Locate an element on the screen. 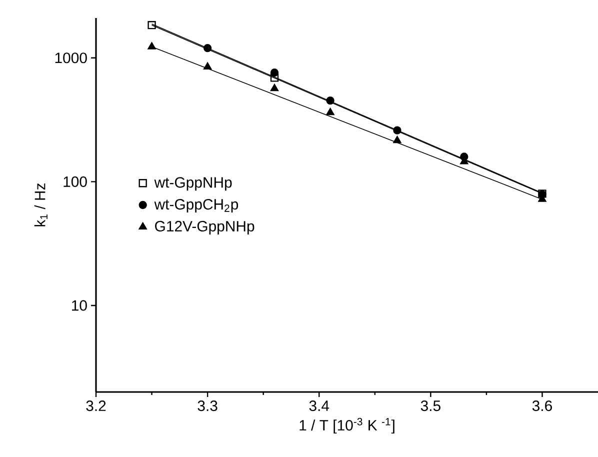  x-tick-label: 3.5 is located at coordinates (430, 406).